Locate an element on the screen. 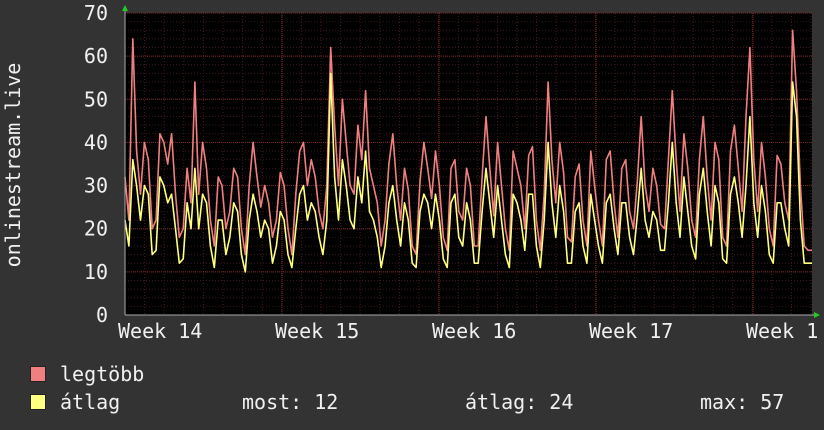  stat-now: most: 12 is located at coordinates (290, 402).